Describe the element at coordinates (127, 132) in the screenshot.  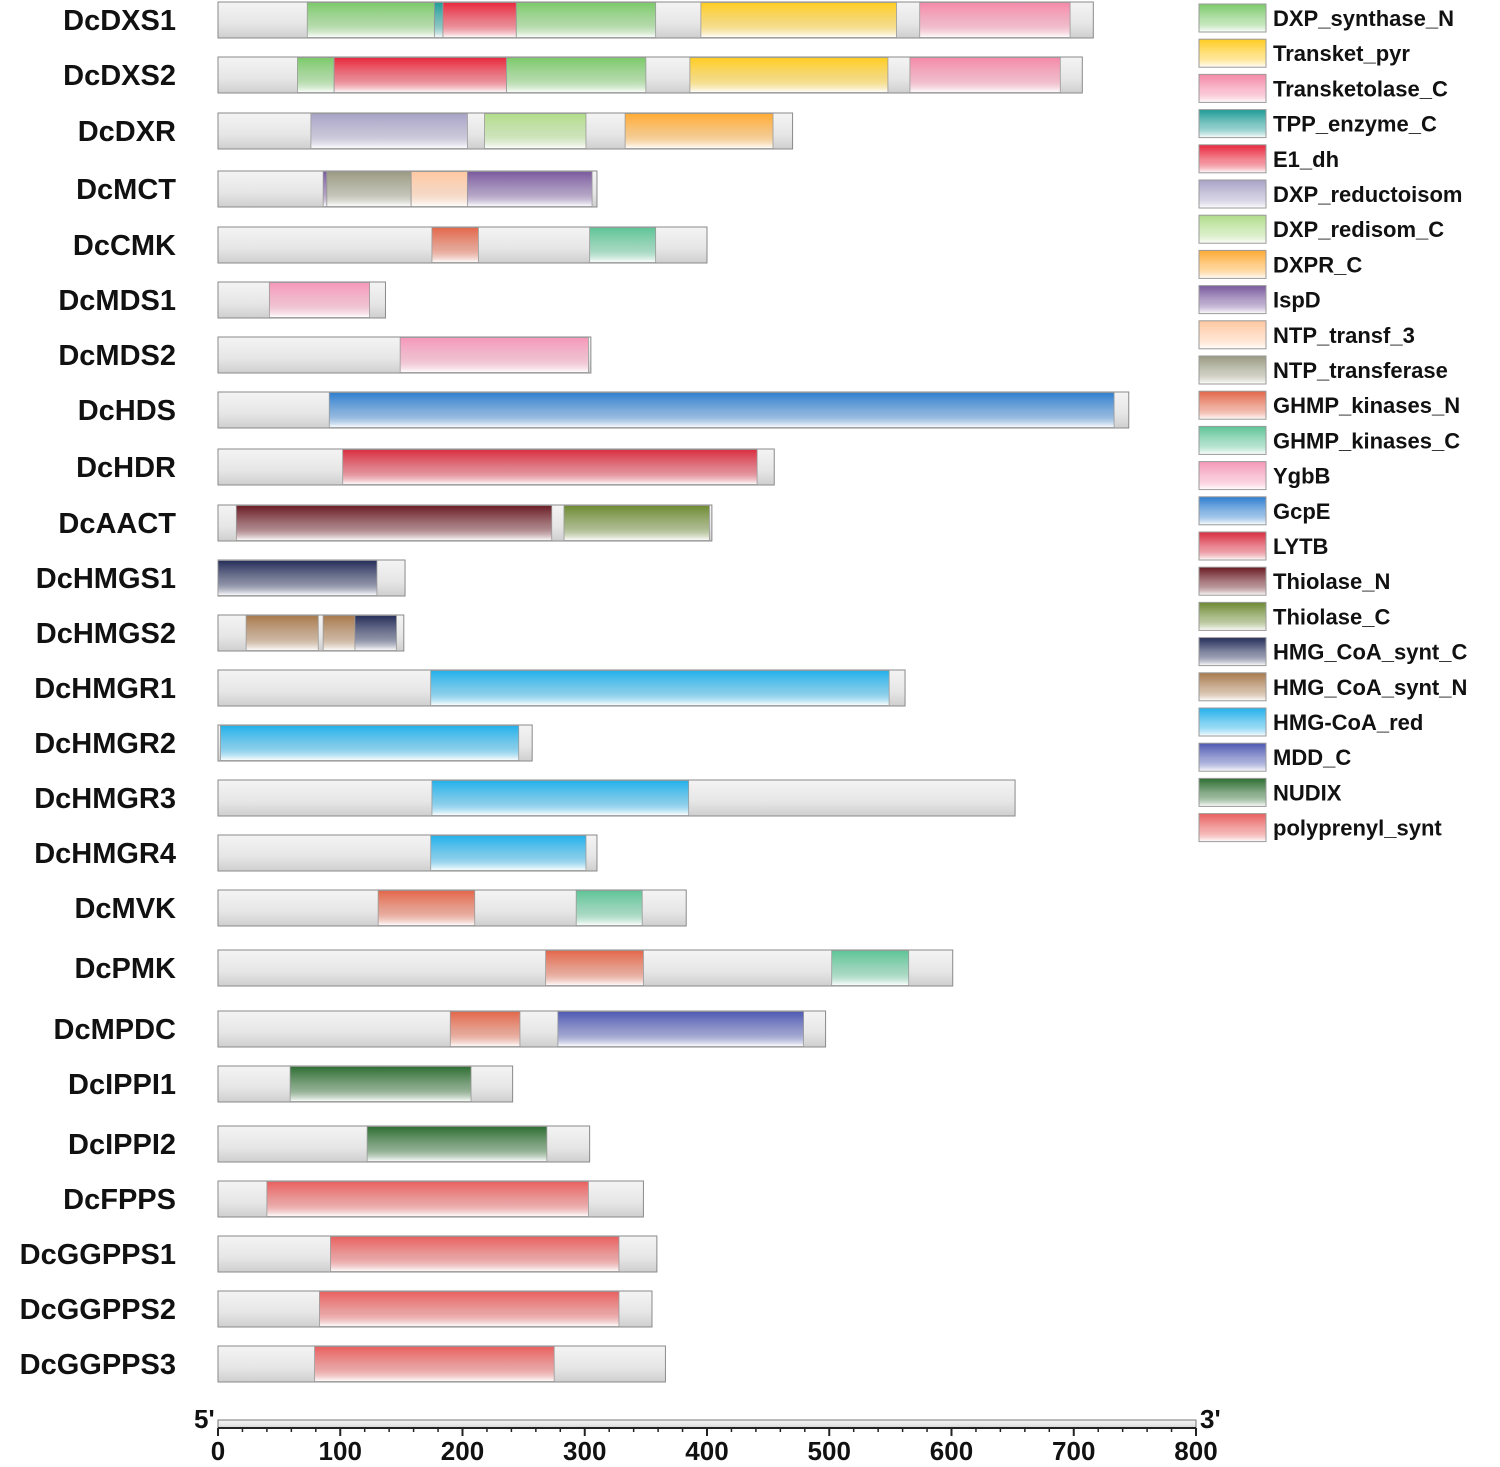
I see `protein-label: DcDXR` at that location.